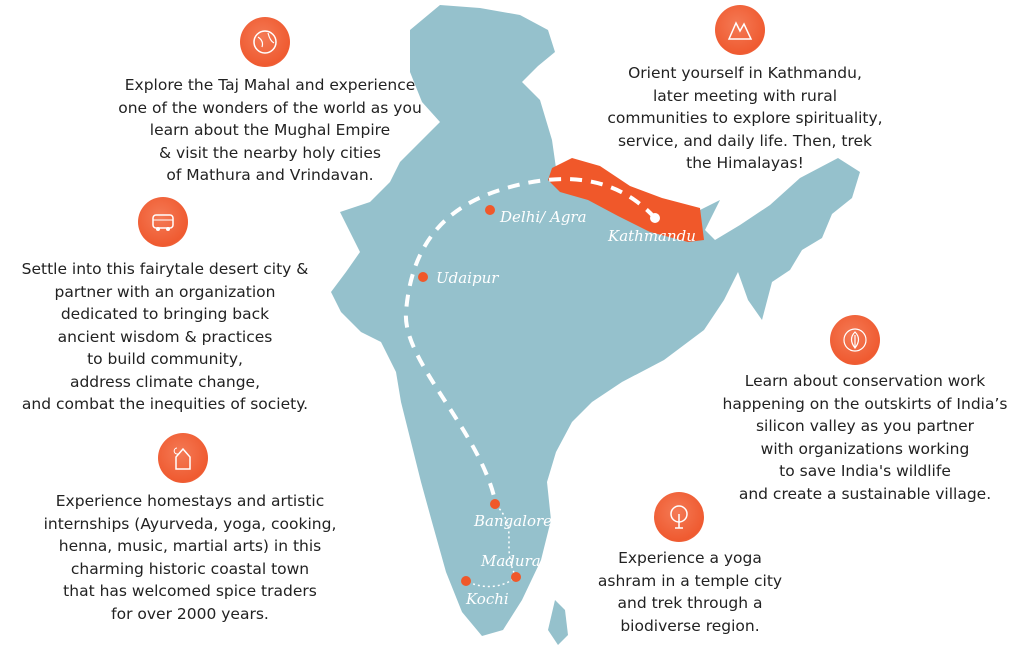  Describe the element at coordinates (655, 218) in the screenshot. I see `marker-kathmandu` at that location.